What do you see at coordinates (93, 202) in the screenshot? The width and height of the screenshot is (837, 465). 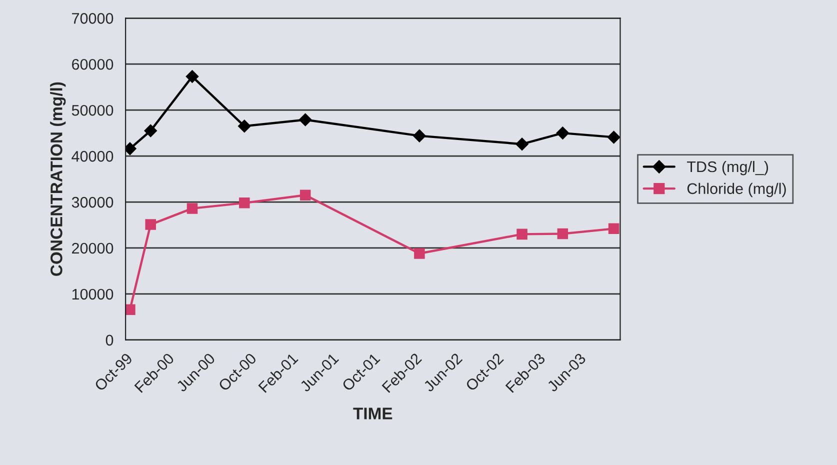 I see `y-tick-label: 30000` at bounding box center [93, 202].